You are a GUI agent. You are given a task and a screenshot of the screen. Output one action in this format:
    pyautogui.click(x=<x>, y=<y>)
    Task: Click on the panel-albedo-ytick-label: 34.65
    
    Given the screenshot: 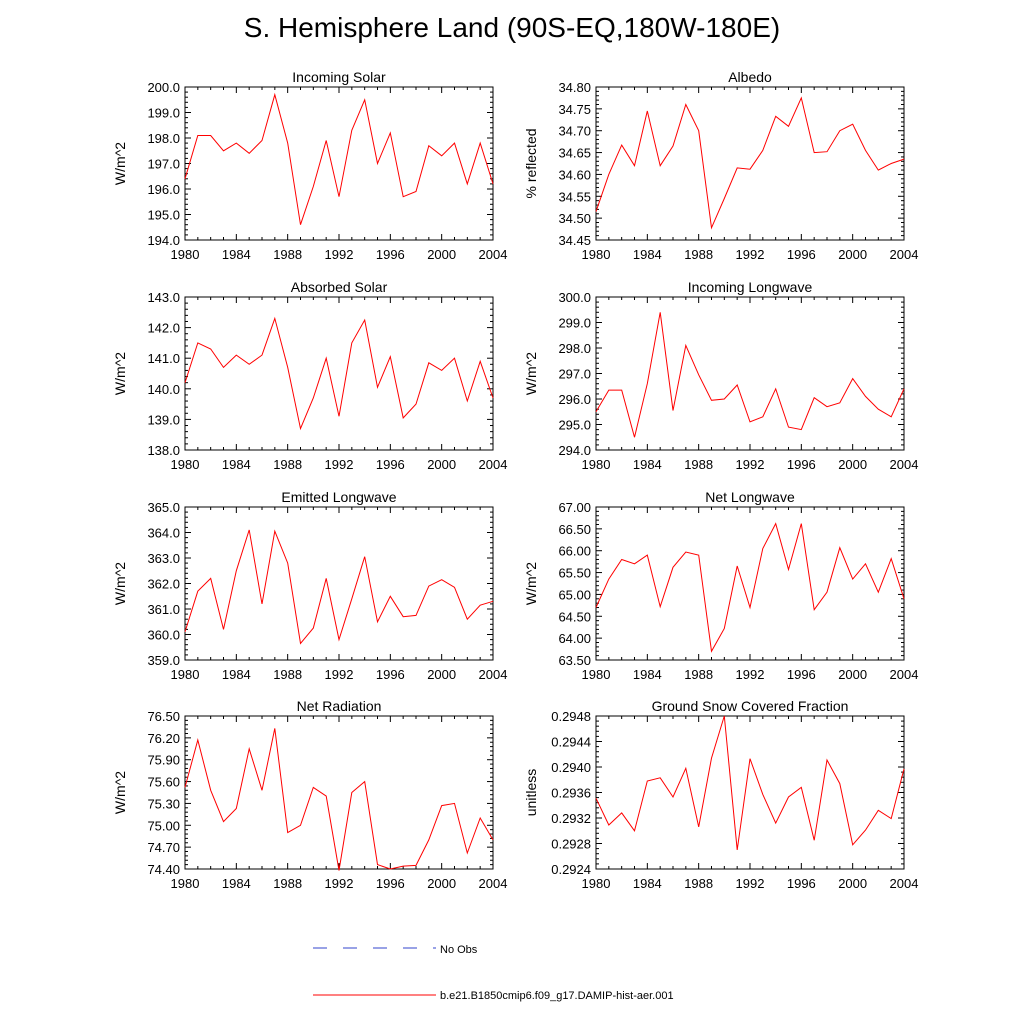 What is the action you would take?
    pyautogui.click(x=574, y=153)
    